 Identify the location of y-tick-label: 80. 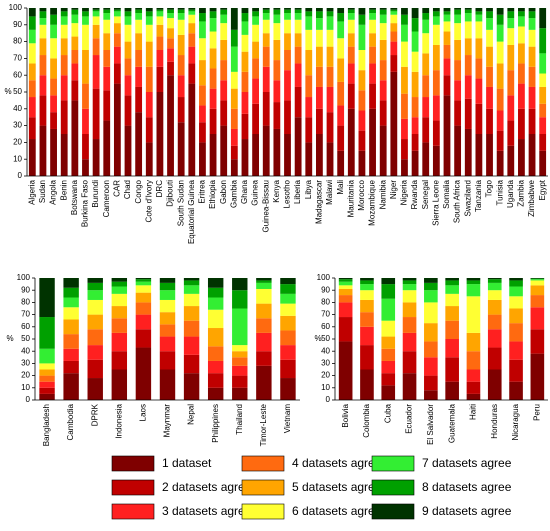
(17, 41).